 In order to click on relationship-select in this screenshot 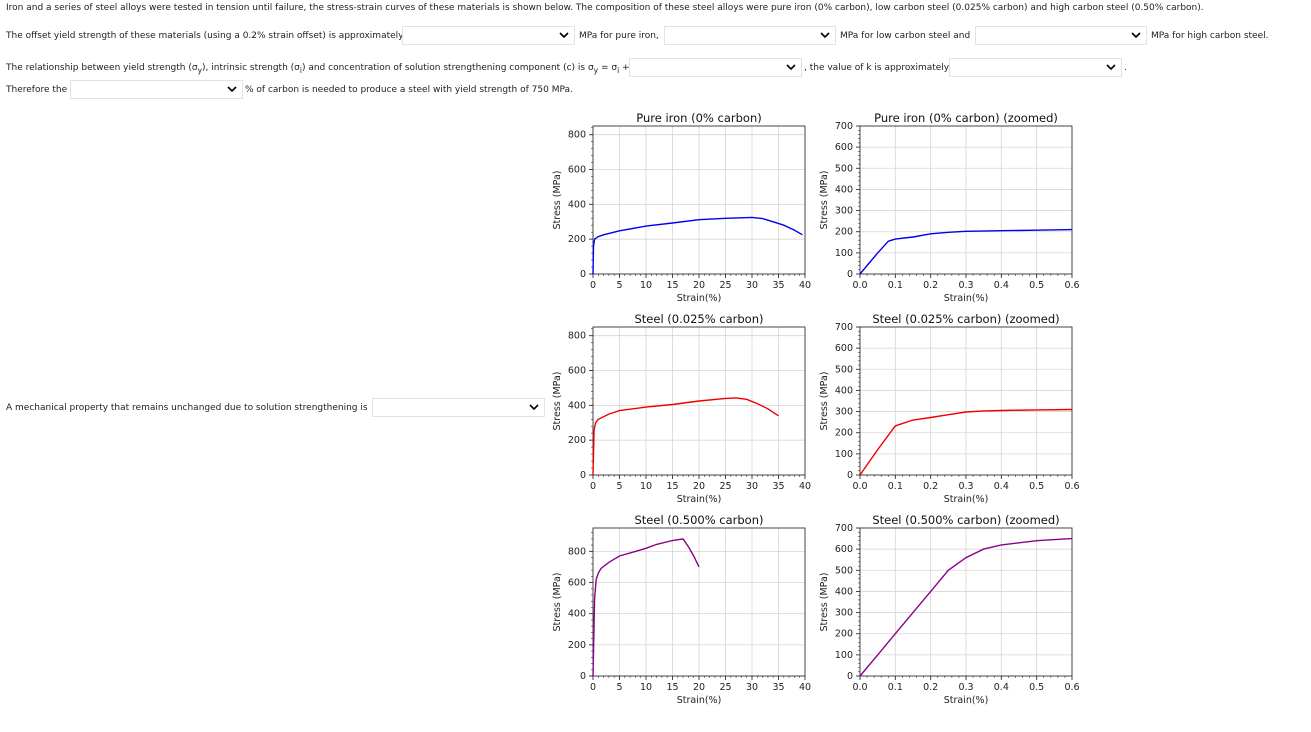, I will do `click(715, 67)`.